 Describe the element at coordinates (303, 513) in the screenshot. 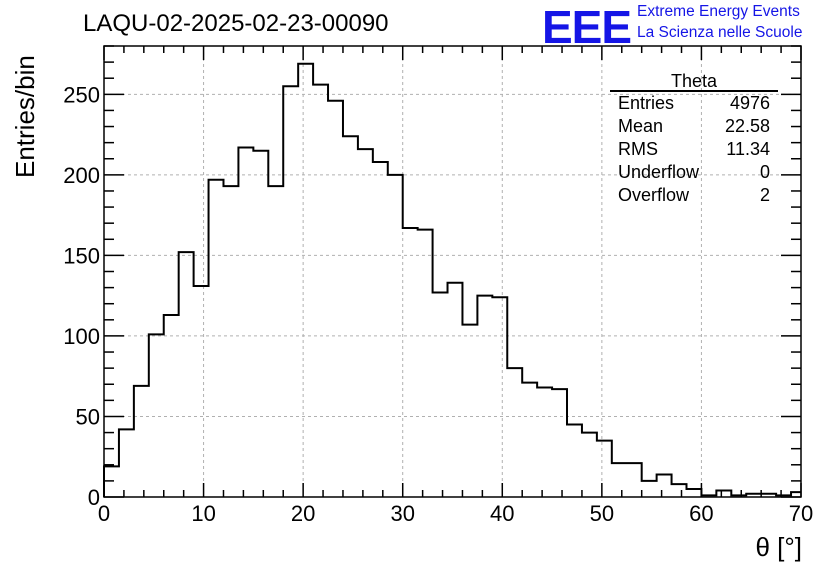

I see `x-tick-label: 20` at that location.